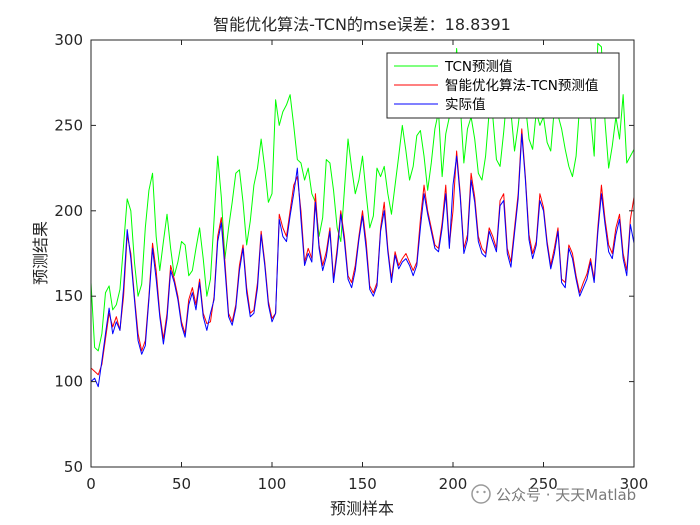 The width and height of the screenshot is (700, 525). I want to click on y-tick-label: 100, so click(68, 382).